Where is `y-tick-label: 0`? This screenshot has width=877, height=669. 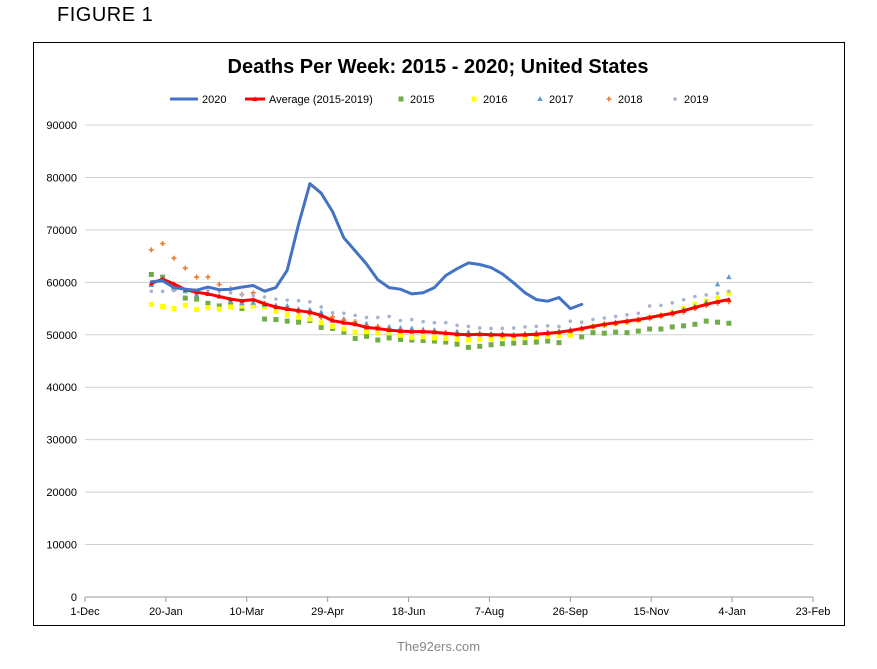 y-tick-label: 0 is located at coordinates (74, 598).